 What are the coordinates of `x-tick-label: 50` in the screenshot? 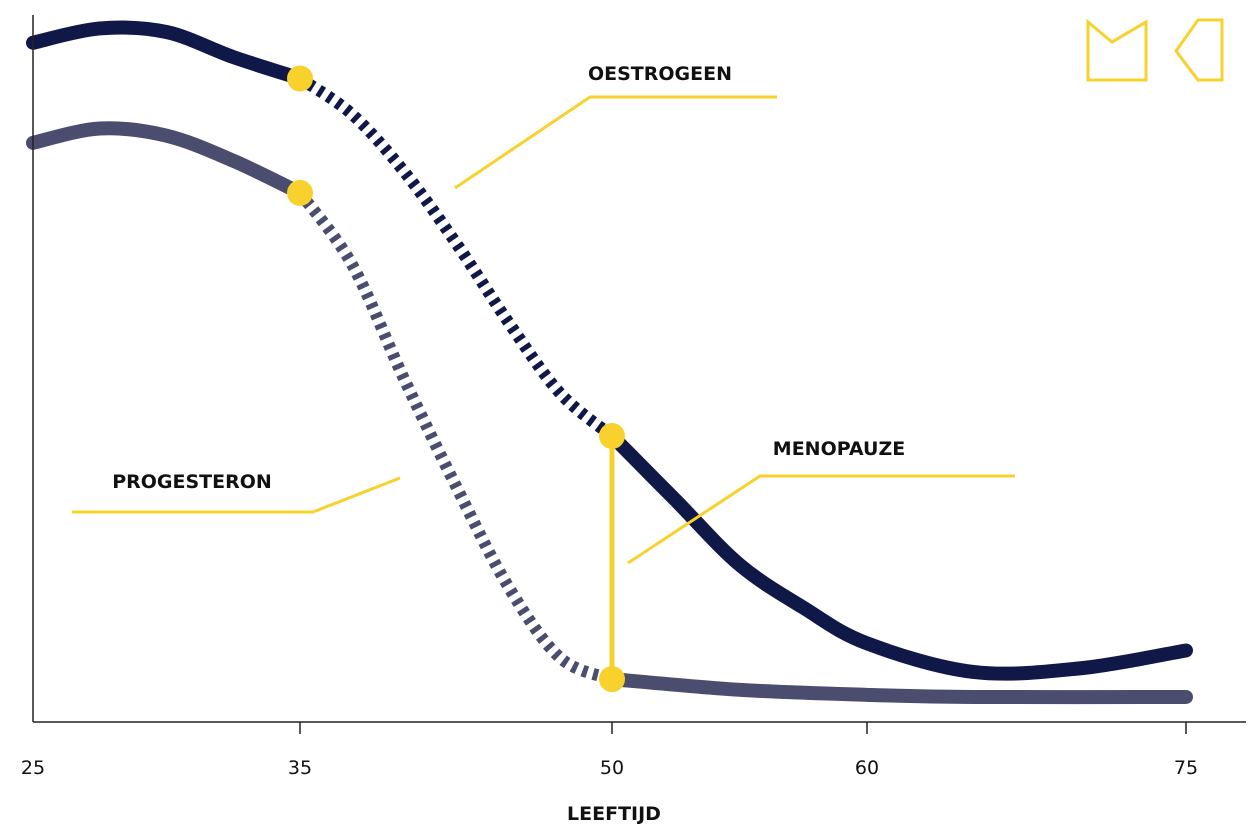 It's located at (612, 768).